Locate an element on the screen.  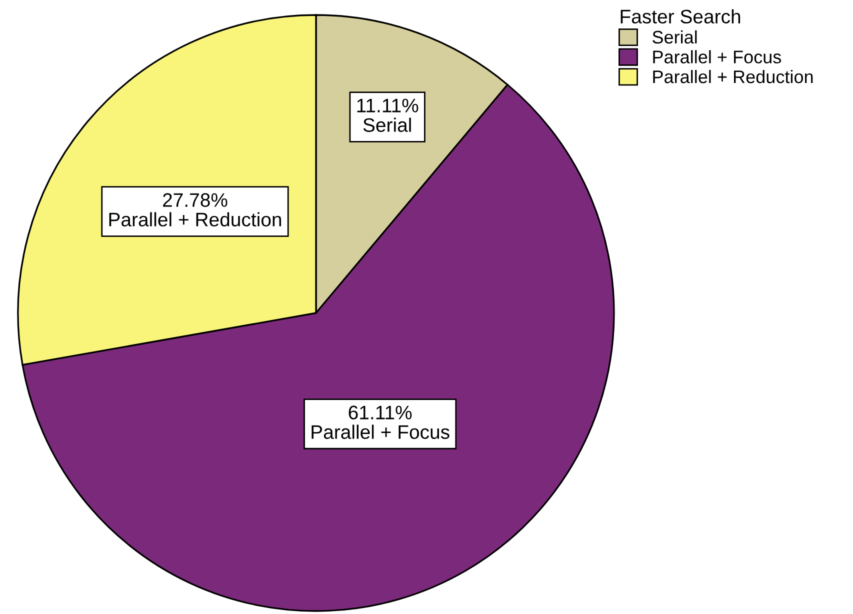
slice-label: Serial is located at coordinates (387, 125).